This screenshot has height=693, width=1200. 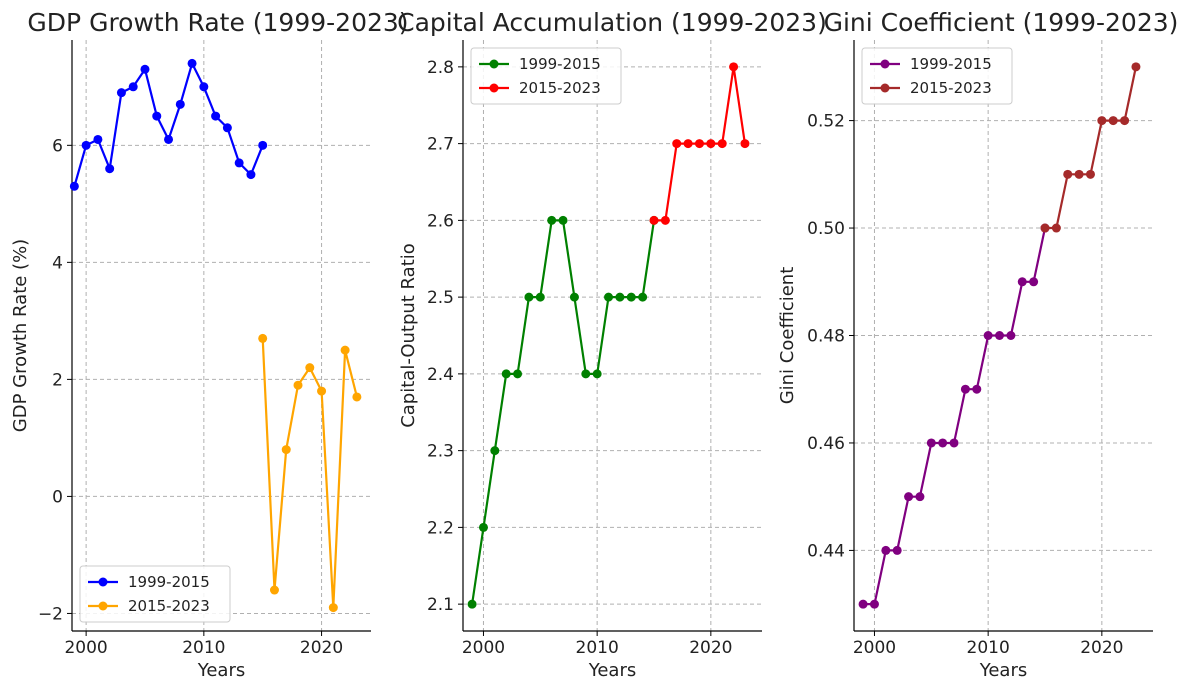 What do you see at coordinates (20, 335) in the screenshot?
I see `y-axis-label: GDP Growth Rate (%)` at bounding box center [20, 335].